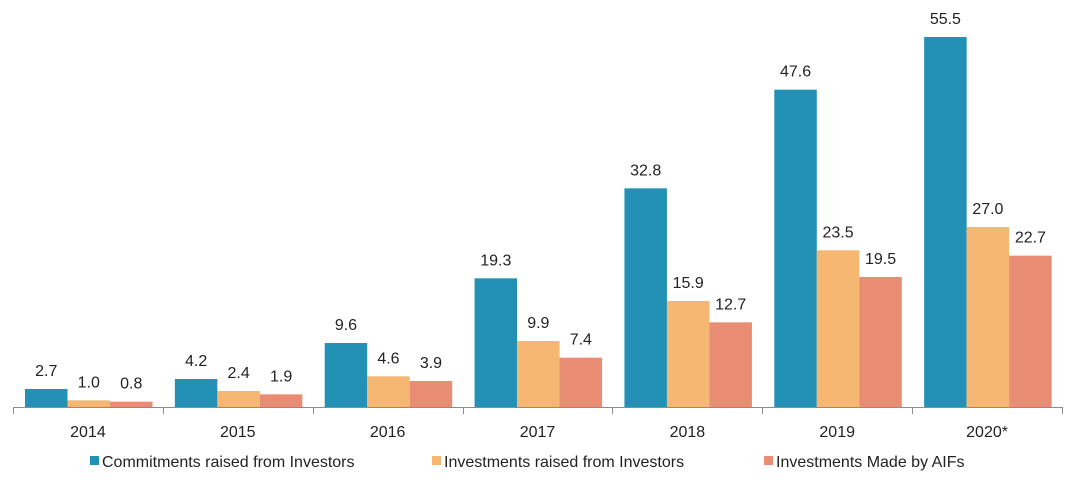 Image resolution: width=1074 pixels, height=488 pixels. What do you see at coordinates (837, 432) in the screenshot?
I see `x-tick-label: 2019` at bounding box center [837, 432].